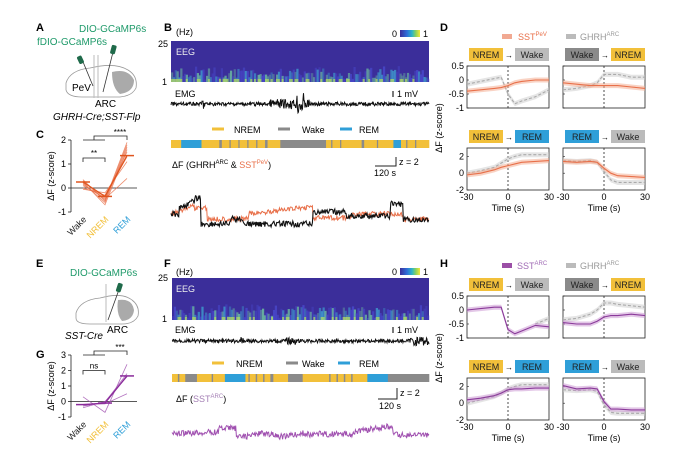  Describe the element at coordinates (508, 438) in the screenshot. I see `x-axis-label: Time (s)` at that location.